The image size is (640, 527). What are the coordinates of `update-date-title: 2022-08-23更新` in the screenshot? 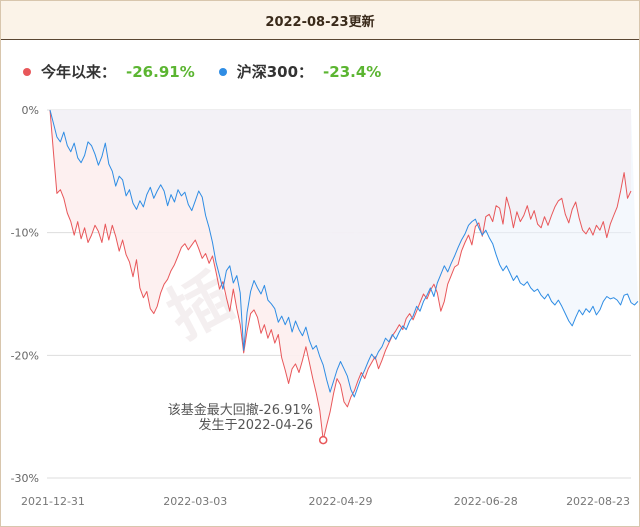 It's located at (320, 22).